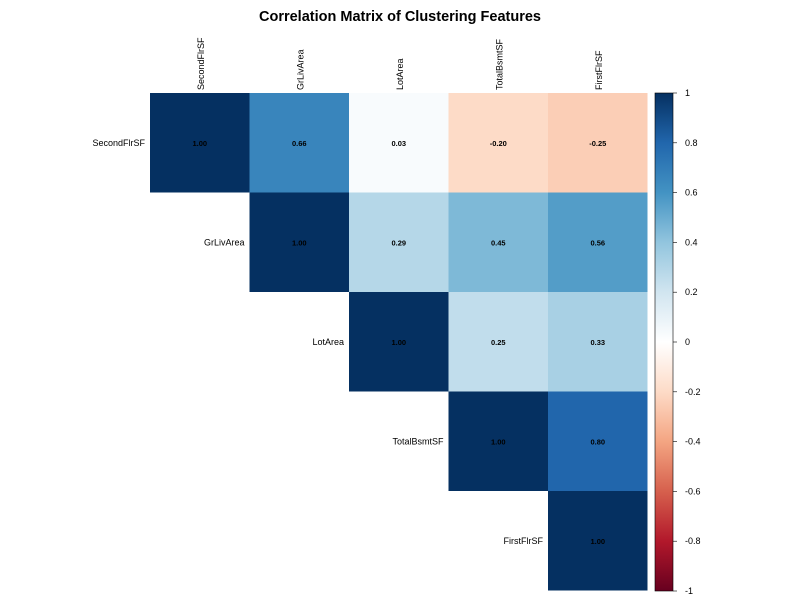  Describe the element at coordinates (691, 143) in the screenshot. I see `color-legend-tick-label: 0.8` at that location.